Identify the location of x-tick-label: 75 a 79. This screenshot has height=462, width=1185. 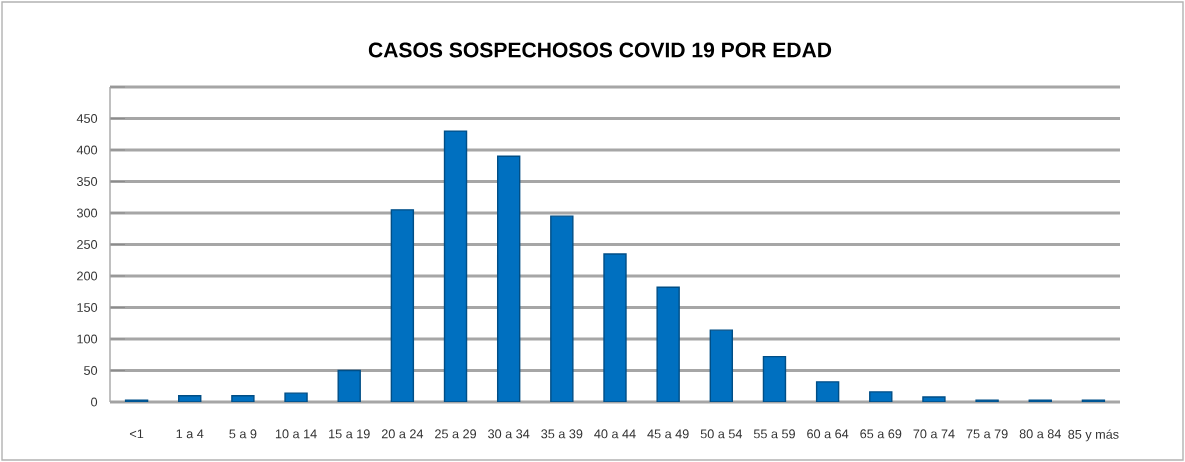
(987, 434).